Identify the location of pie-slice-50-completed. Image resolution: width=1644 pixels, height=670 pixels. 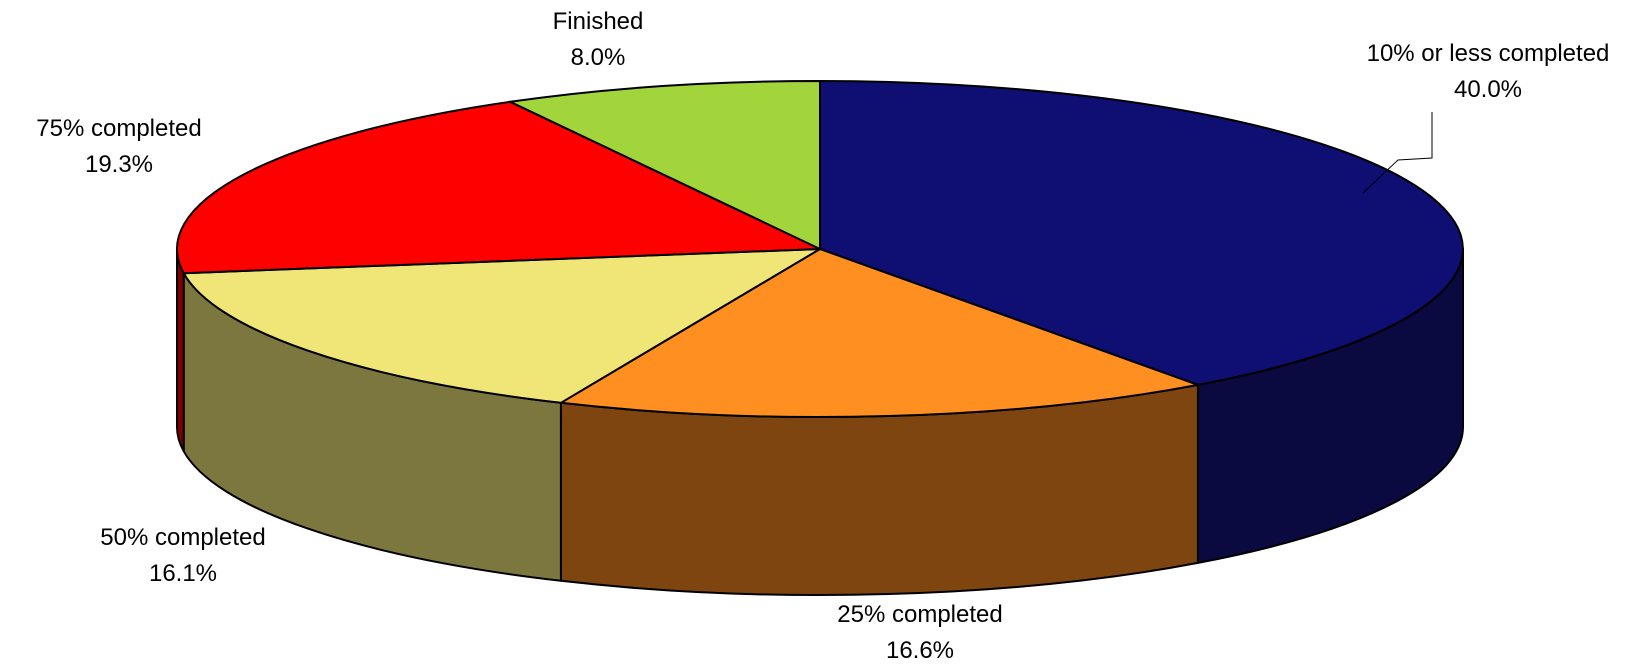
(501, 326).